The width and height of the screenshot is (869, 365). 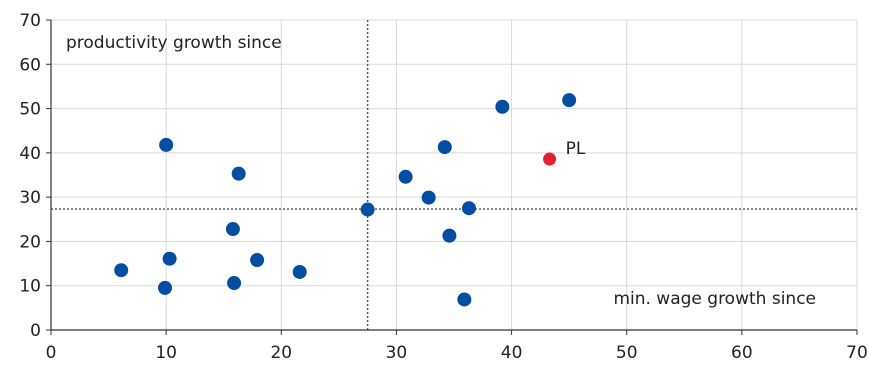 What do you see at coordinates (281, 353) in the screenshot?
I see `x-tick-label: 20` at bounding box center [281, 353].